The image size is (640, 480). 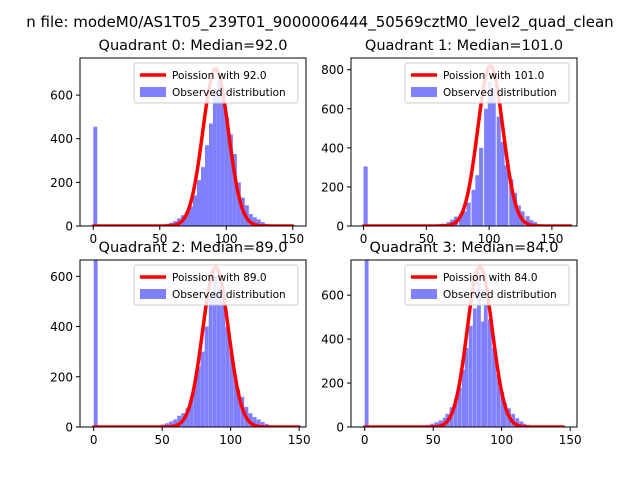 What do you see at coordinates (490, 278) in the screenshot?
I see `legend-entry-poisson: Poission with 84.0` at bounding box center [490, 278].